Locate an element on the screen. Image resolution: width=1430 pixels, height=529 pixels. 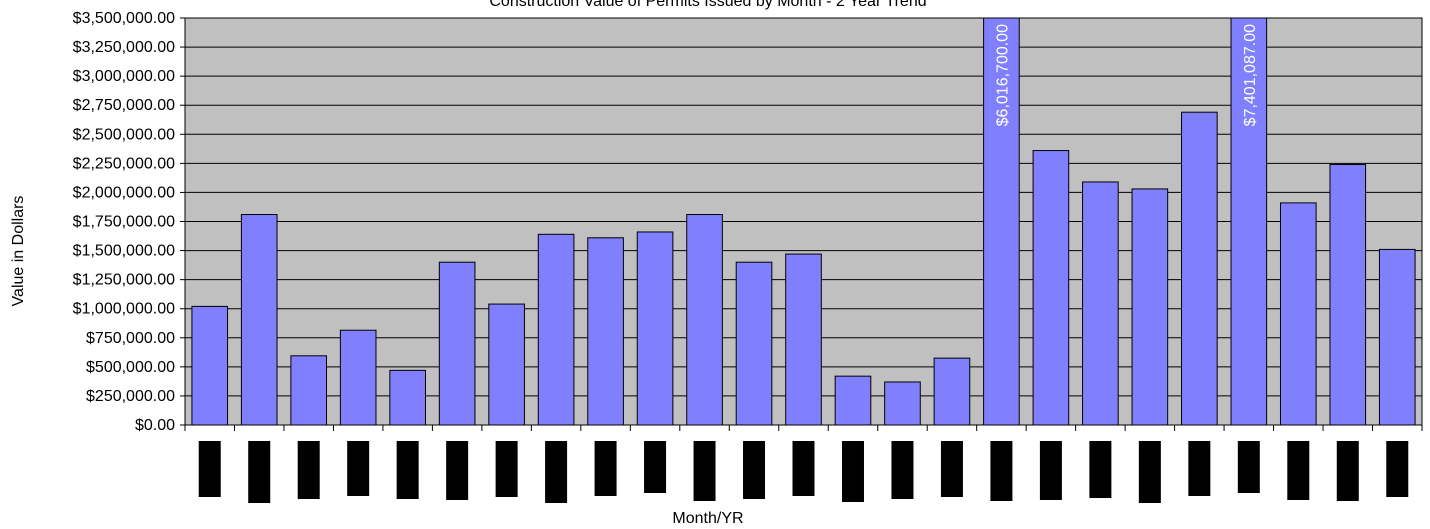
y-tick-label: $250,000.00 is located at coordinates (130, 396).